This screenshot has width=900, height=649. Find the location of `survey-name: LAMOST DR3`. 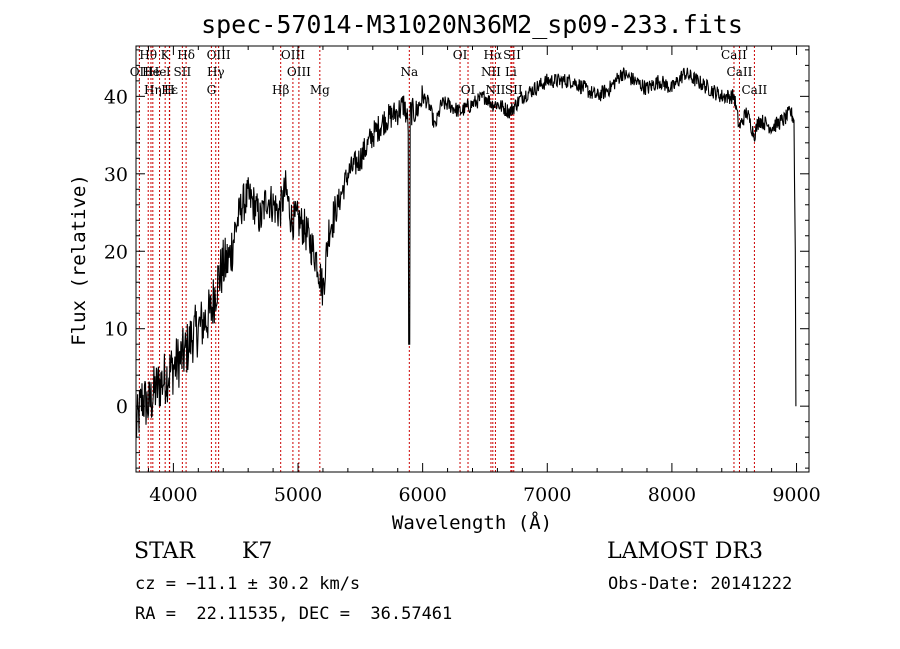

survey-name: LAMOST DR3 is located at coordinates (685, 551).